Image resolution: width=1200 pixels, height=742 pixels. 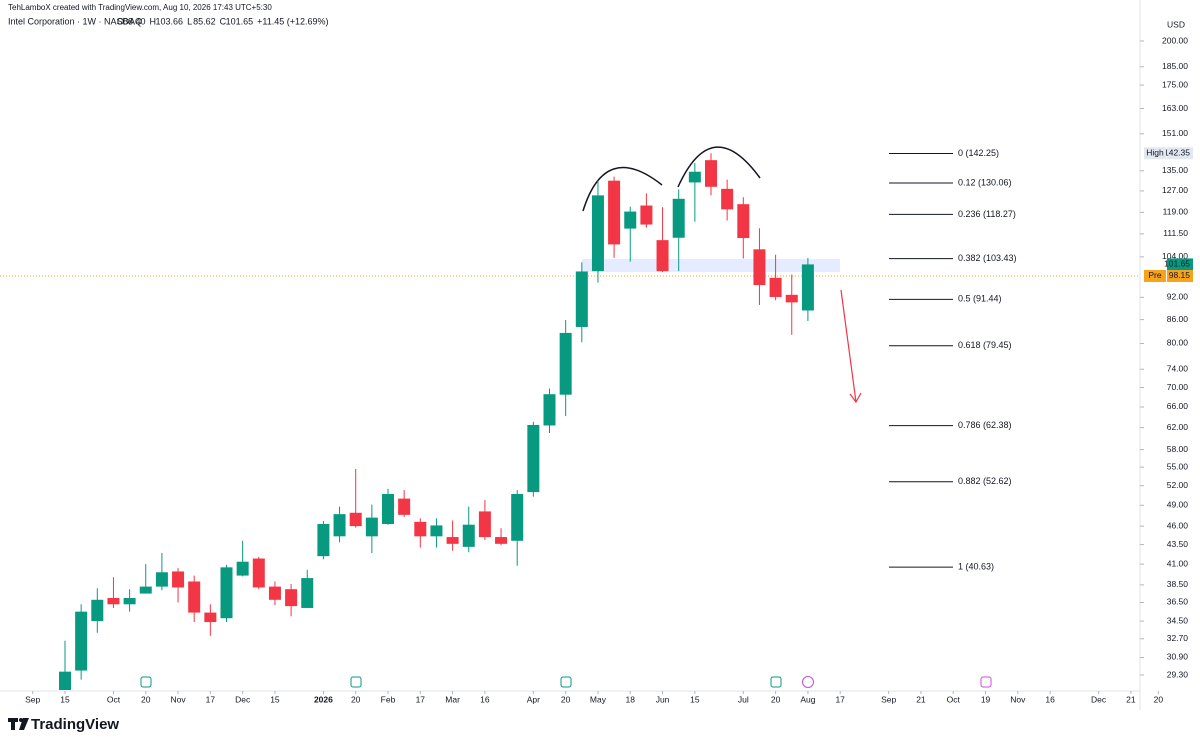 What do you see at coordinates (987, 214) in the screenshot?
I see `fib-label: 0.236 (118.27)` at bounding box center [987, 214].